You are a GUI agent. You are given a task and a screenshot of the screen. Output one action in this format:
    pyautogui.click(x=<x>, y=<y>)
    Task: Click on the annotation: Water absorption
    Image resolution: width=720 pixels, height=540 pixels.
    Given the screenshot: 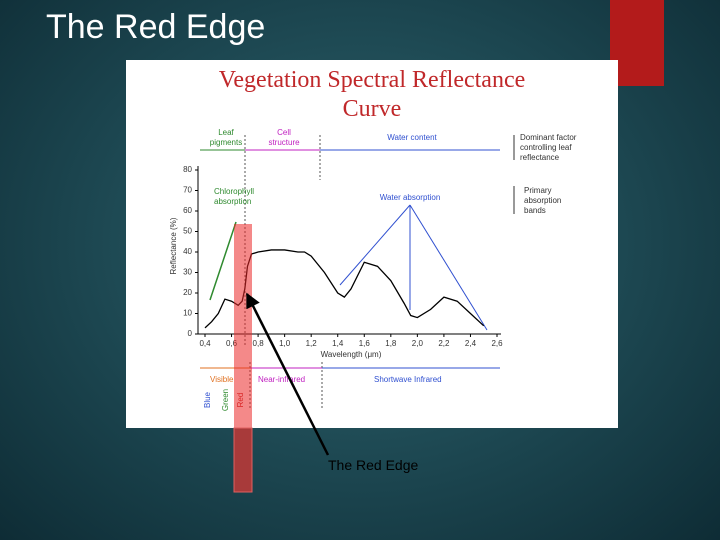 What is the action you would take?
    pyautogui.click(x=410, y=197)
    